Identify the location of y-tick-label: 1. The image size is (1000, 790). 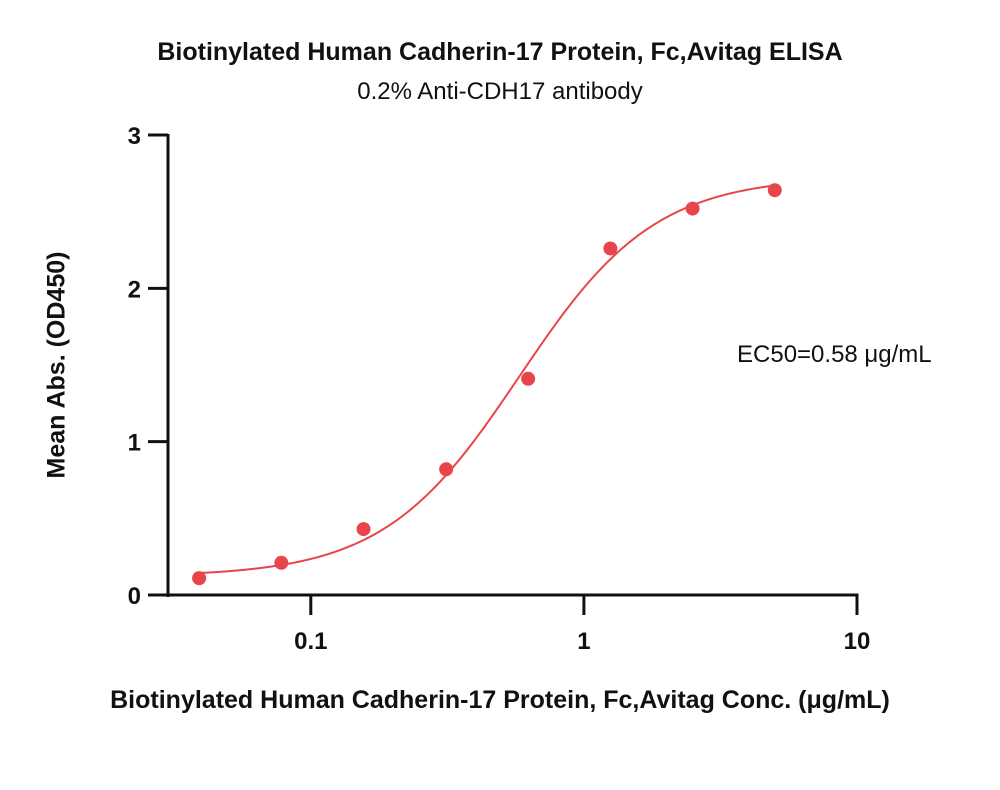
(134, 443).